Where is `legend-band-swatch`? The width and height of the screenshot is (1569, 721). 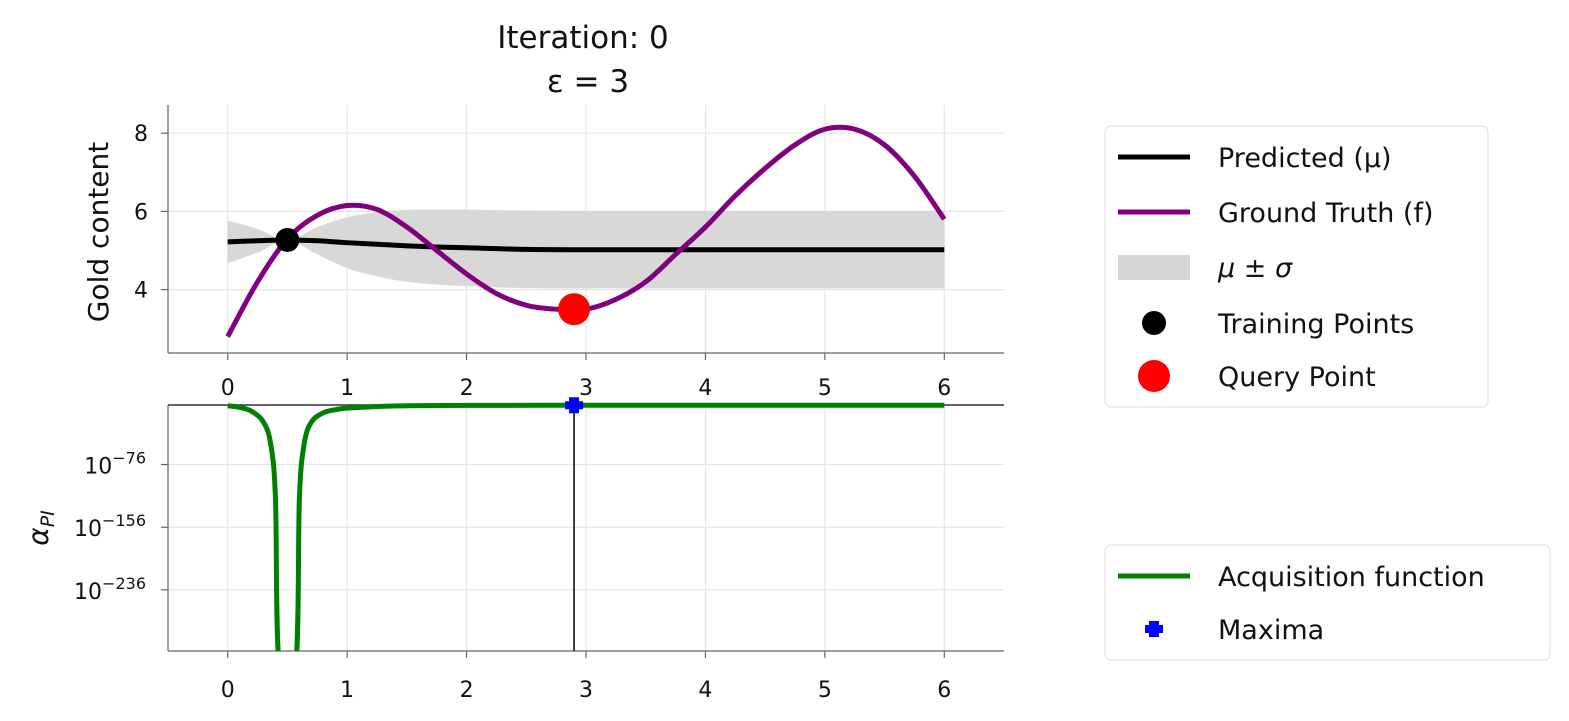
legend-band-swatch is located at coordinates (1154, 267).